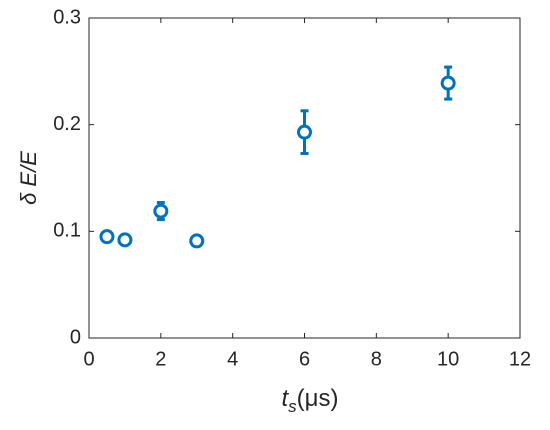  I want to click on y-tick-label: 0, so click(75, 337).